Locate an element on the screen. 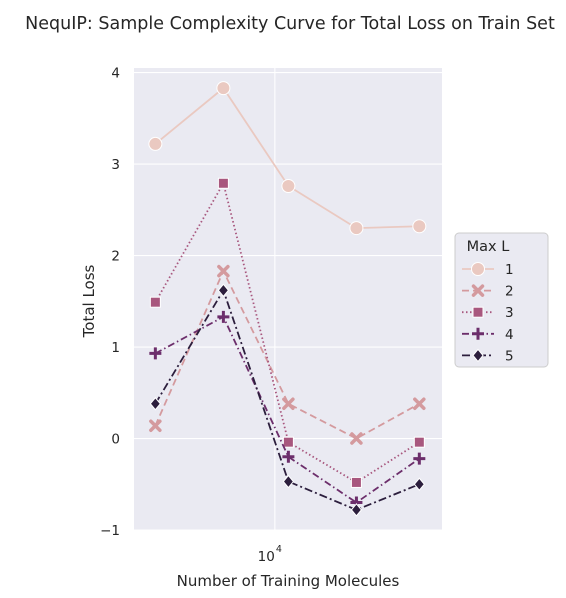 Image resolution: width=566 pixels, height=598 pixels. legend: Max L 1 2 3 4 5 is located at coordinates (501, 300).